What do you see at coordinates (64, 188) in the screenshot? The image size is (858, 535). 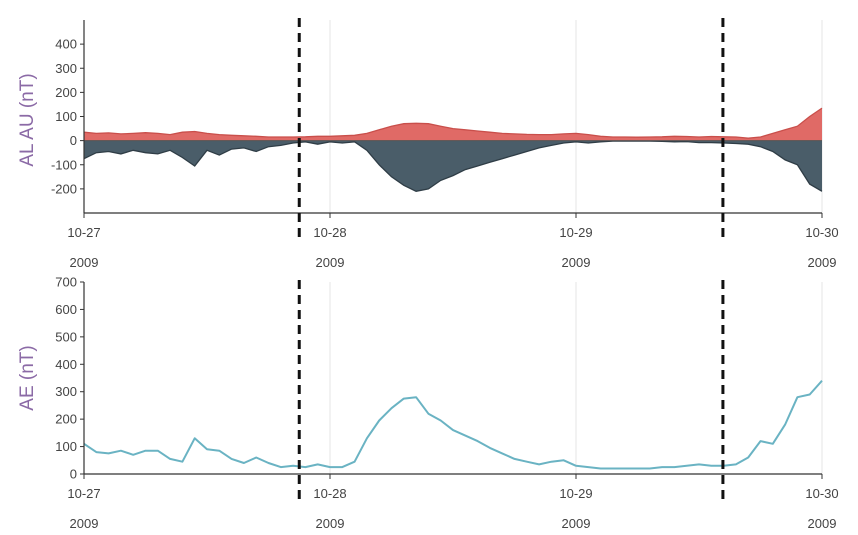 I see `y-tick-label: -200` at bounding box center [64, 188].